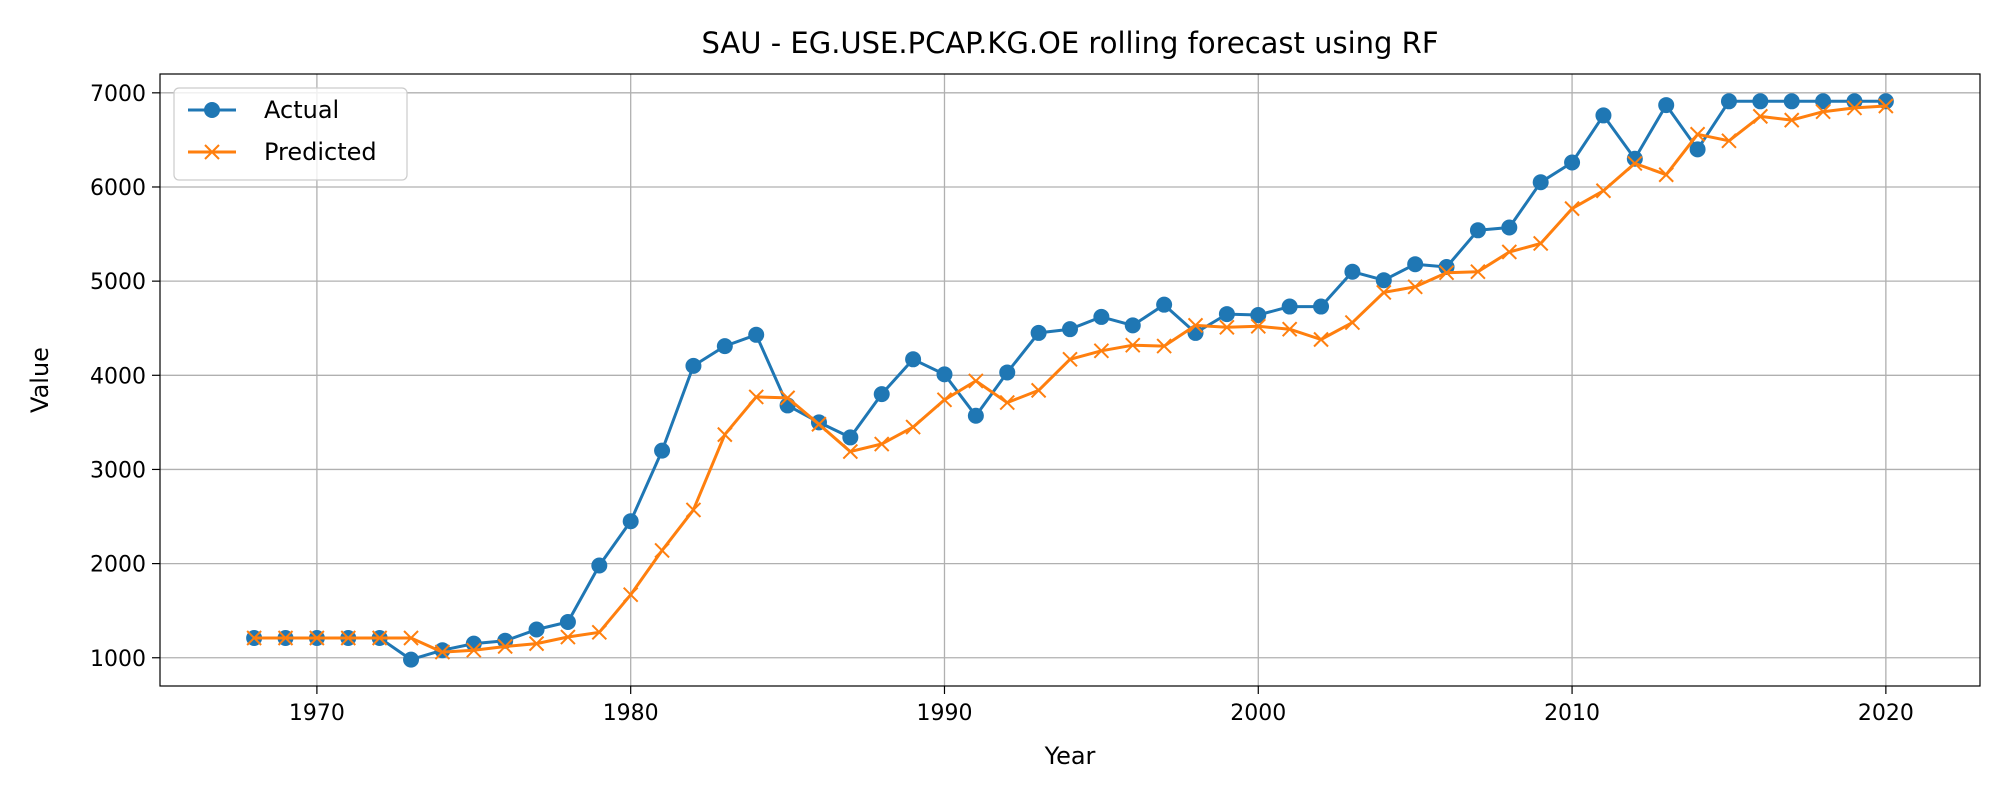 This screenshot has height=800, width=2000. What do you see at coordinates (118, 659) in the screenshot?
I see `y-tick-label: 1000` at bounding box center [118, 659].